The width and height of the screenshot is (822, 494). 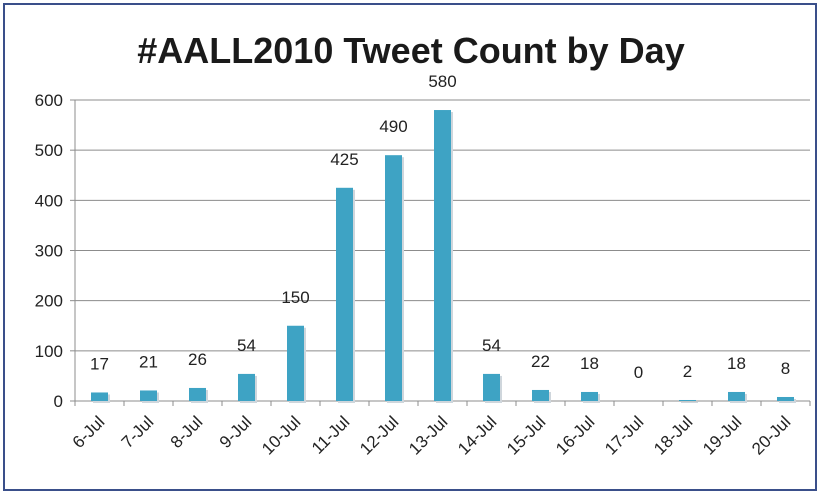 I want to click on x-tick-label: 20-Jul, so click(x=771, y=435).